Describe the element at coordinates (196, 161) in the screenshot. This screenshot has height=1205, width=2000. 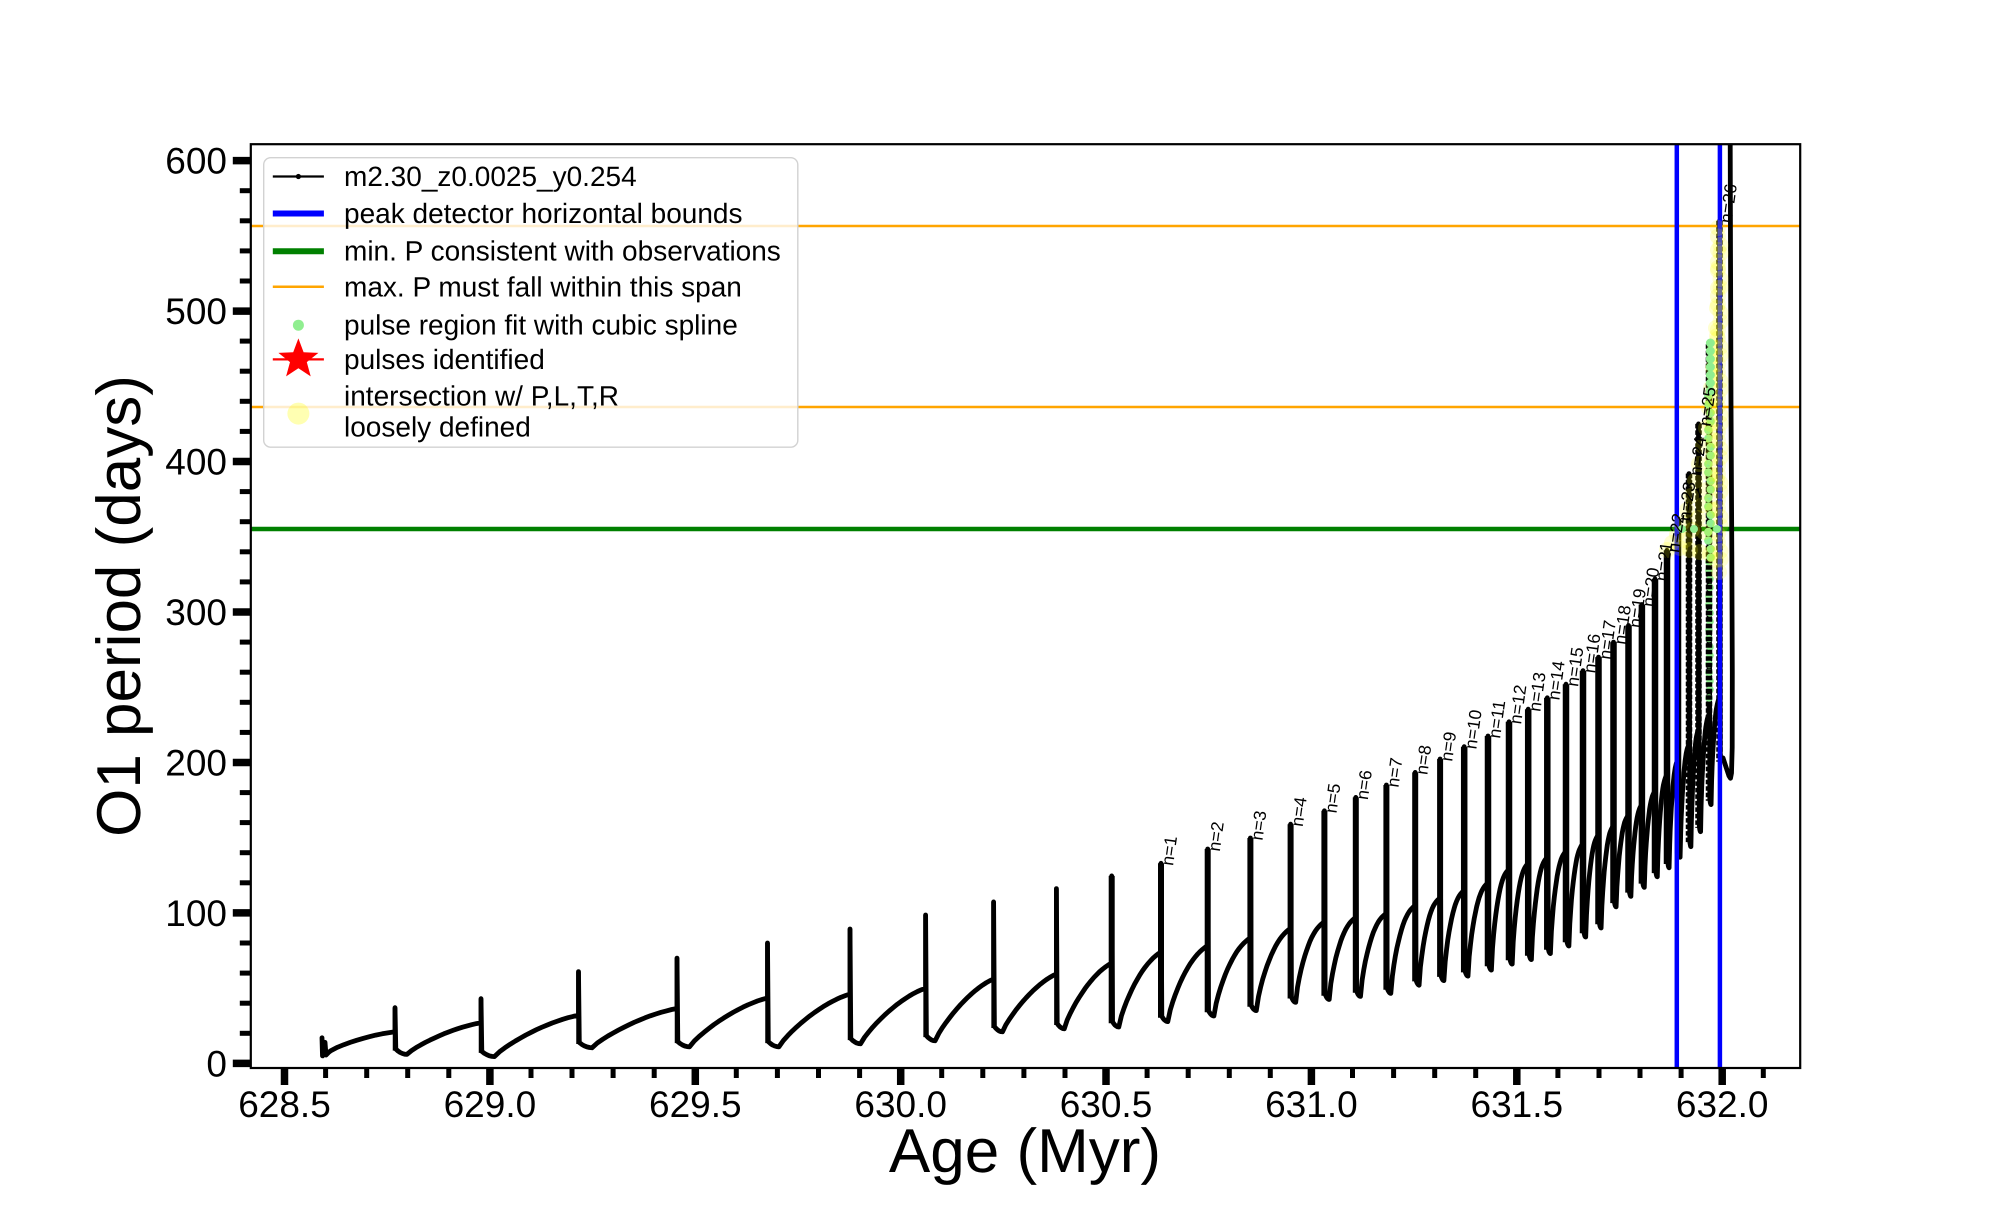
I see `svg-text: 600` at that location.